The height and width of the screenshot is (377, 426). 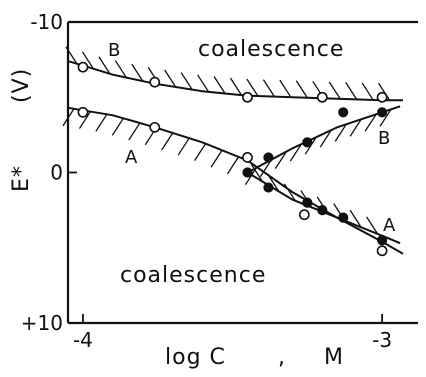 What do you see at coordinates (382, 340) in the screenshot?
I see `x-tick-label: -3` at bounding box center [382, 340].